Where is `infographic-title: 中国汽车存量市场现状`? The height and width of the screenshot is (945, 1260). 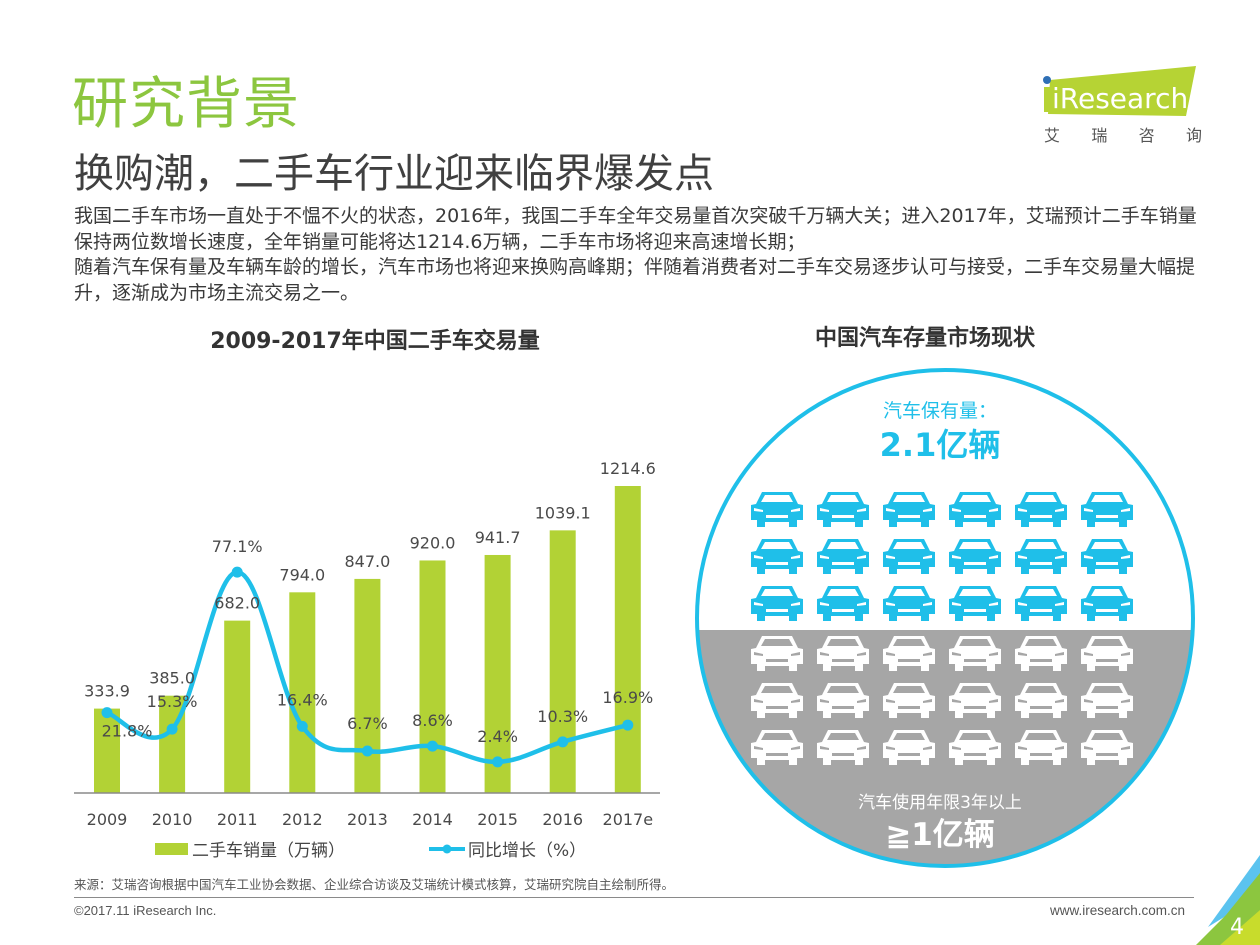 infographic-title: 中国汽车存量市场现状 is located at coordinates (924, 338).